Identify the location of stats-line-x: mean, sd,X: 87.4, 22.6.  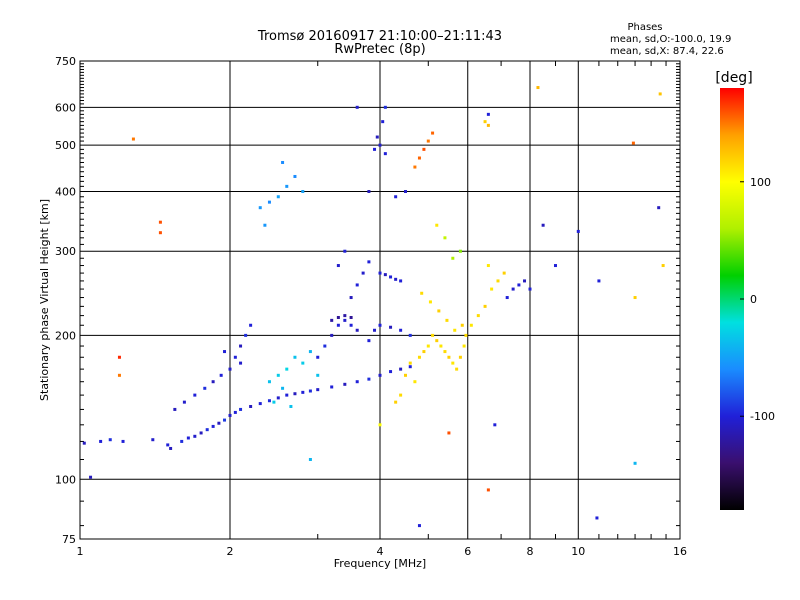
(667, 51).